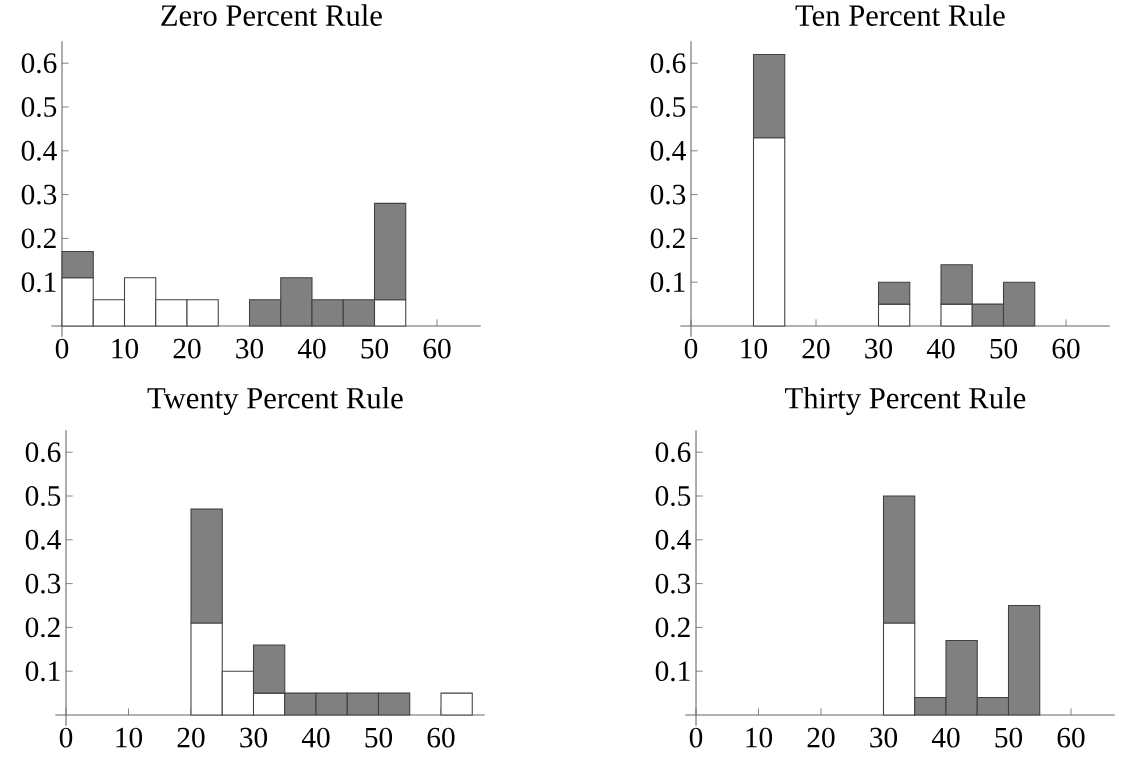 The width and height of the screenshot is (1132, 759). What do you see at coordinates (900, 15) in the screenshot?
I see `chart-title: Ten Percent Rule` at bounding box center [900, 15].